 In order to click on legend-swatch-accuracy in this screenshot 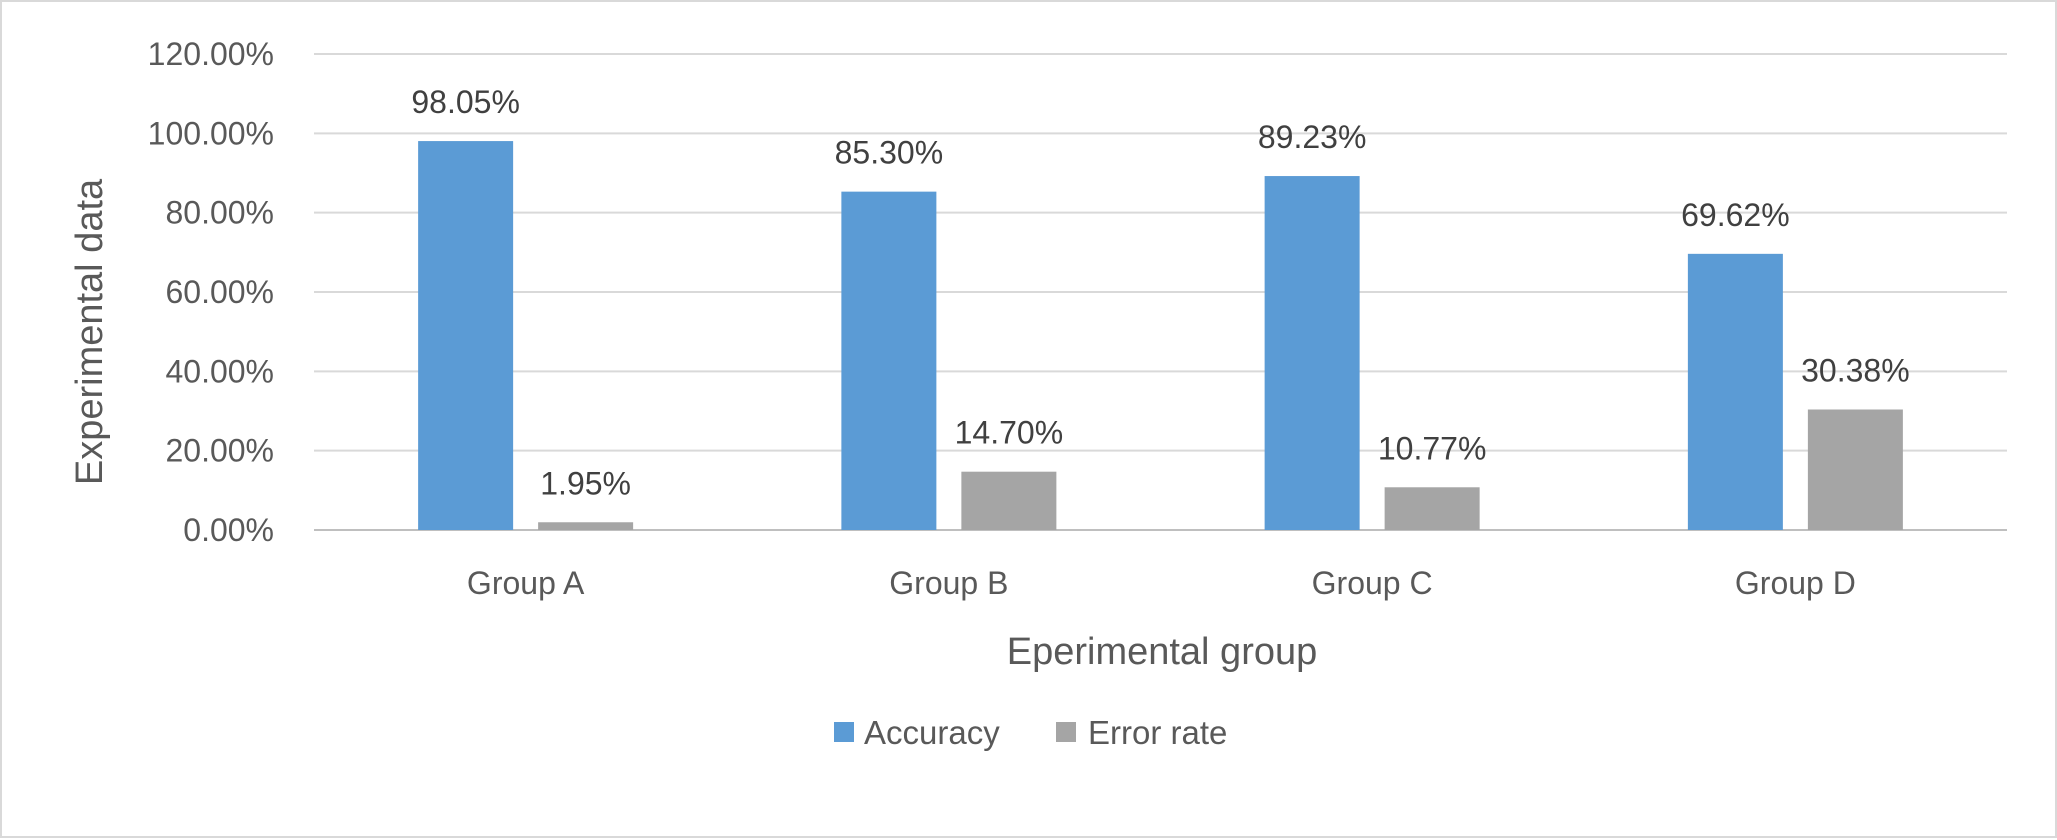, I will do `click(844, 732)`.